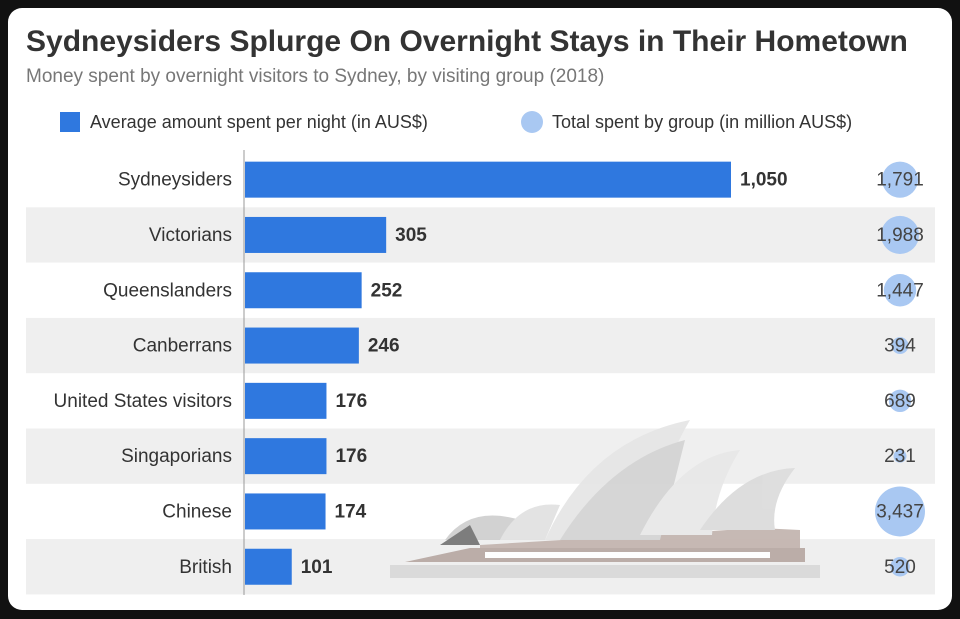 The width and height of the screenshot is (960, 619). Describe the element at coordinates (182, 346) in the screenshot. I see `category-label: Canberrans` at that location.